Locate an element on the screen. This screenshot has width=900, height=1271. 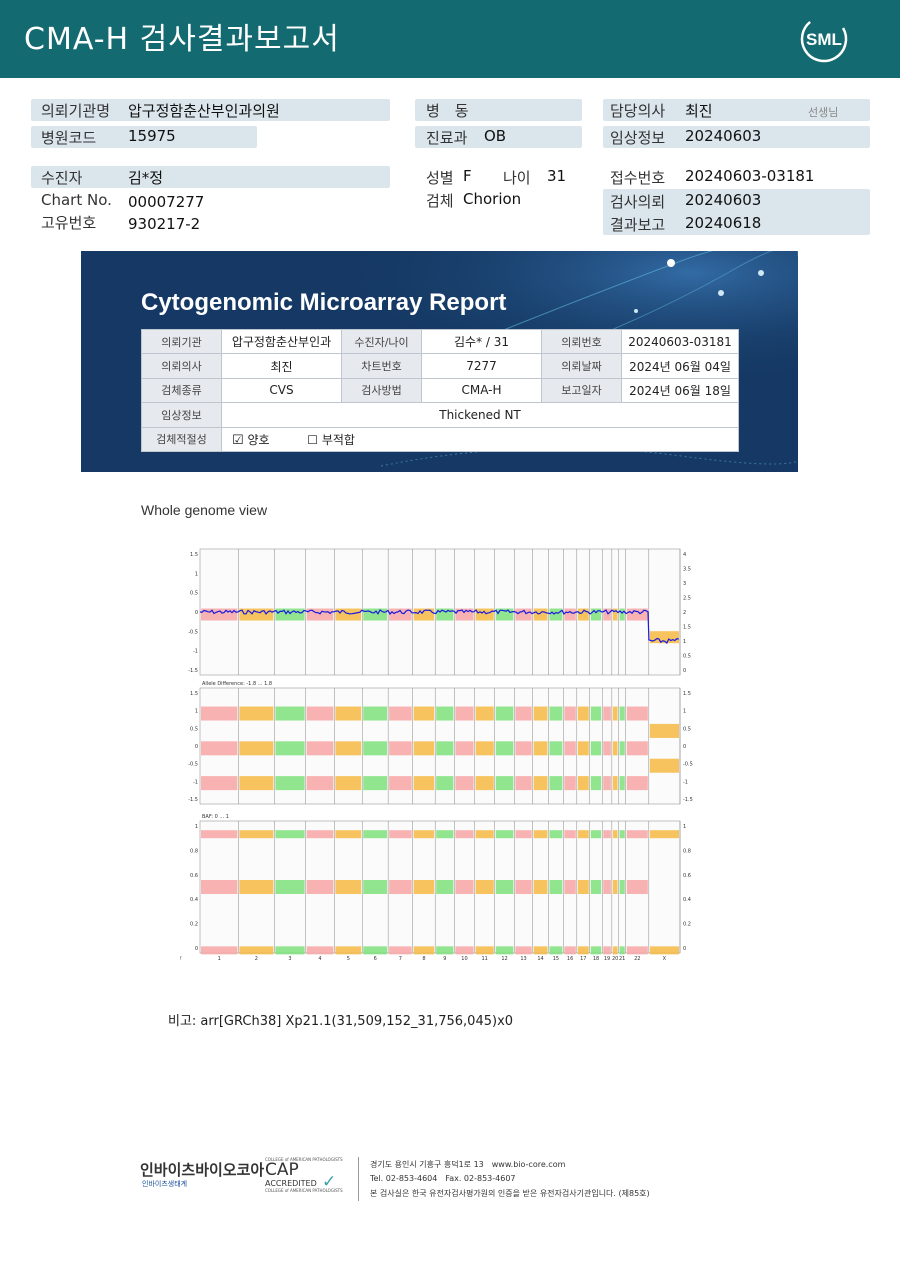
chromosome-label: 13 is located at coordinates (523, 959).